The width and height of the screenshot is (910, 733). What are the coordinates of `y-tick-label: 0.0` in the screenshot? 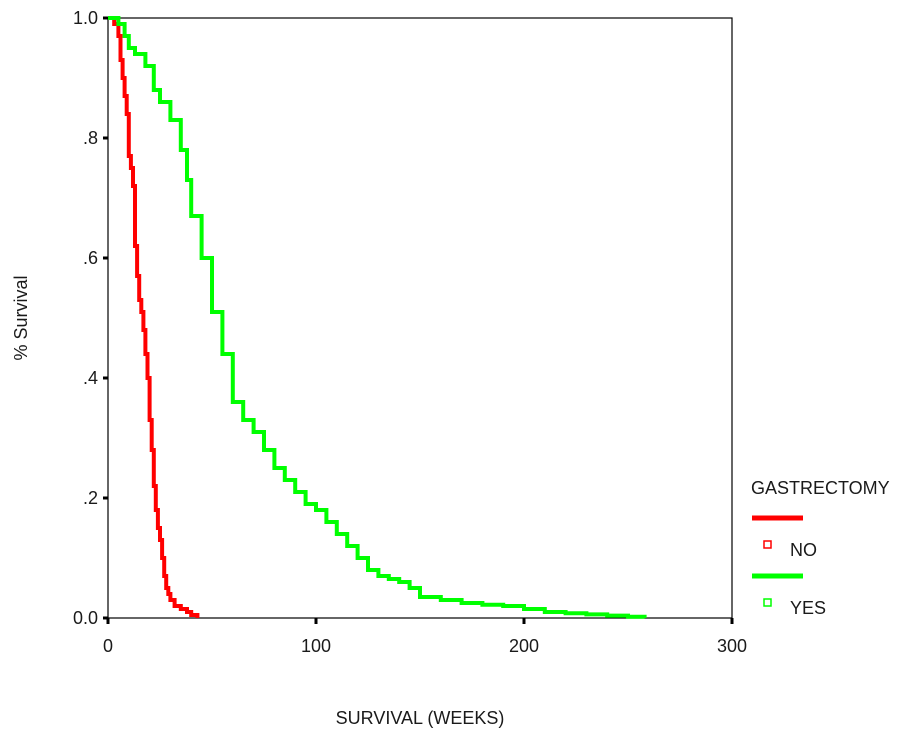 It's located at (85, 618).